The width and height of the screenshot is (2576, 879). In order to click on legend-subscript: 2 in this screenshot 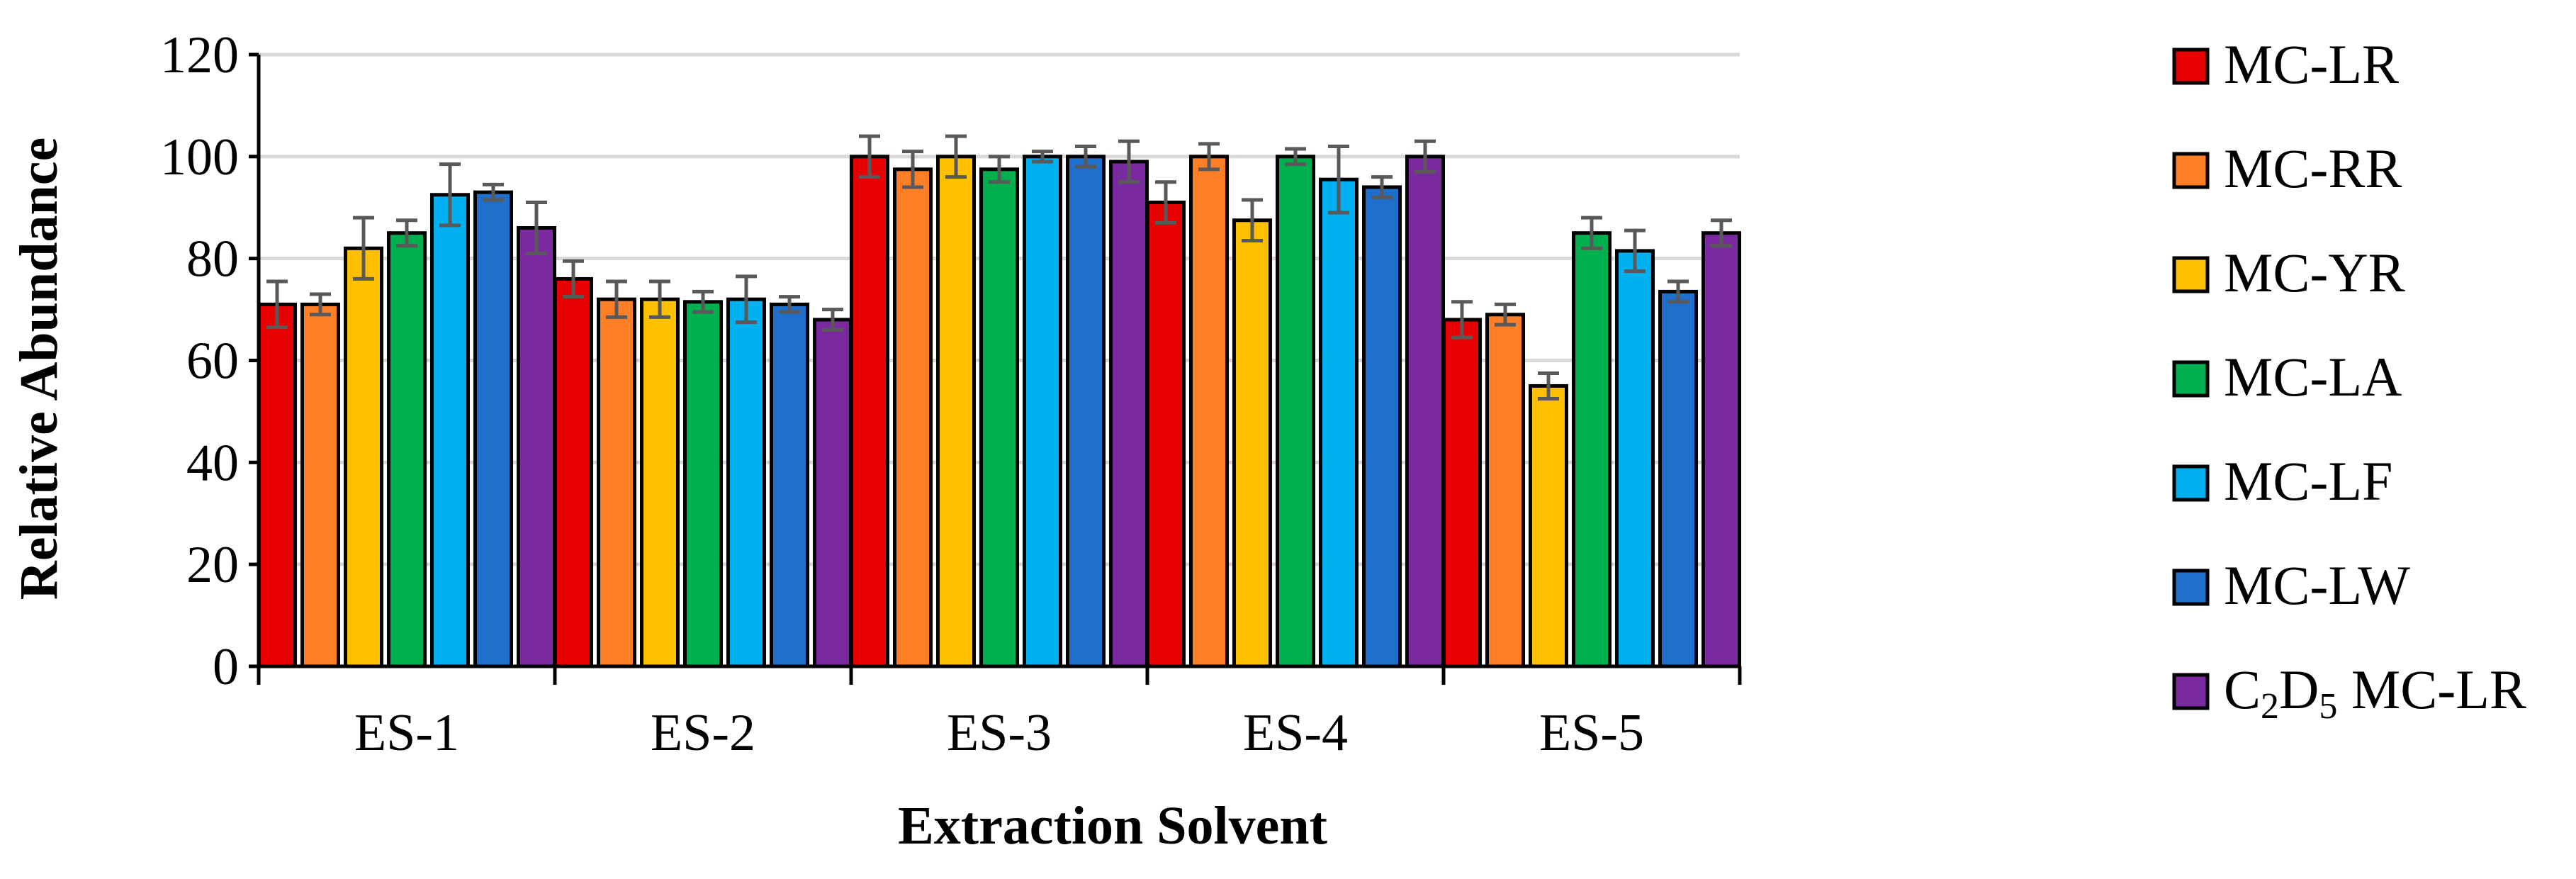, I will do `click(2270, 706)`.